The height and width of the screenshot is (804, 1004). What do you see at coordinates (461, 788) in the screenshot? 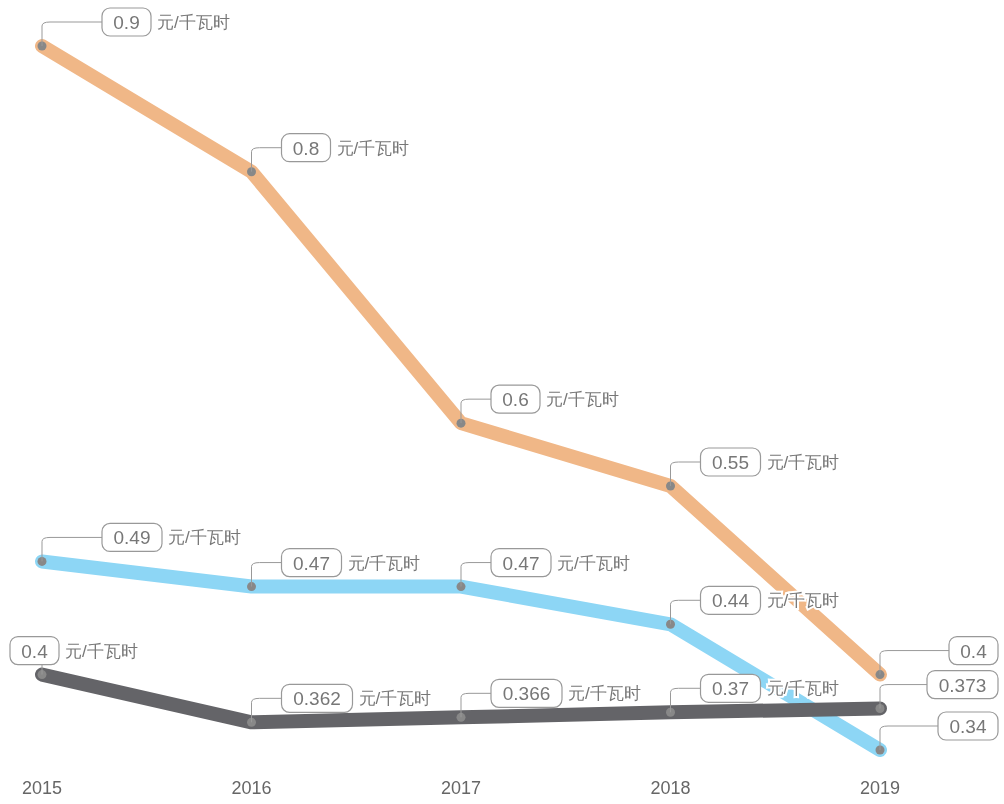
I see `x-tick-label: 2017` at bounding box center [461, 788].